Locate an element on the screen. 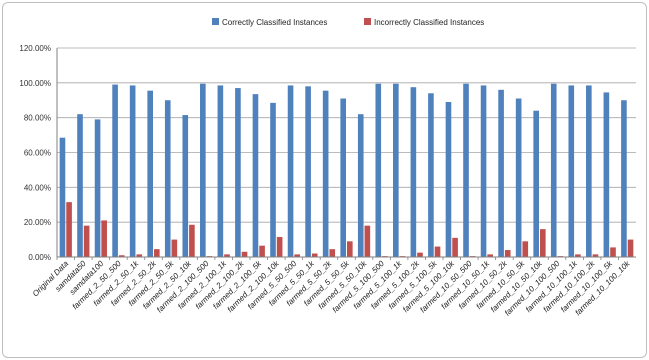 Image resolution: width=649 pixels, height=360 pixels. y-tick-label: 120.00% is located at coordinates (35, 48).